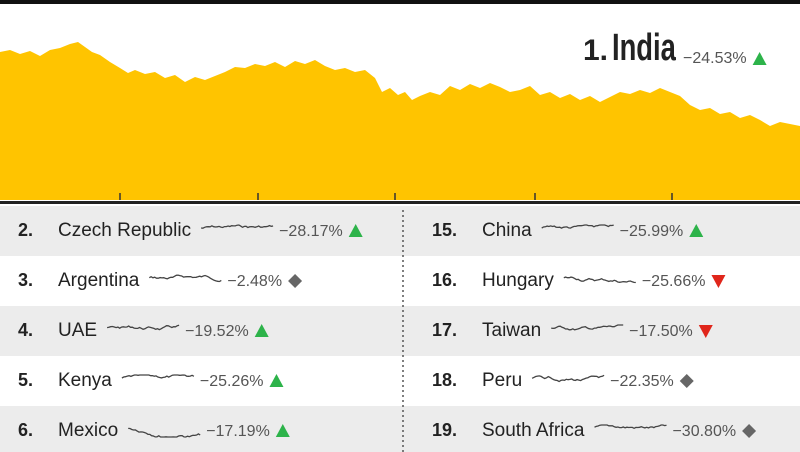  I want to click on country-name: Czech Republic, so click(124, 230).